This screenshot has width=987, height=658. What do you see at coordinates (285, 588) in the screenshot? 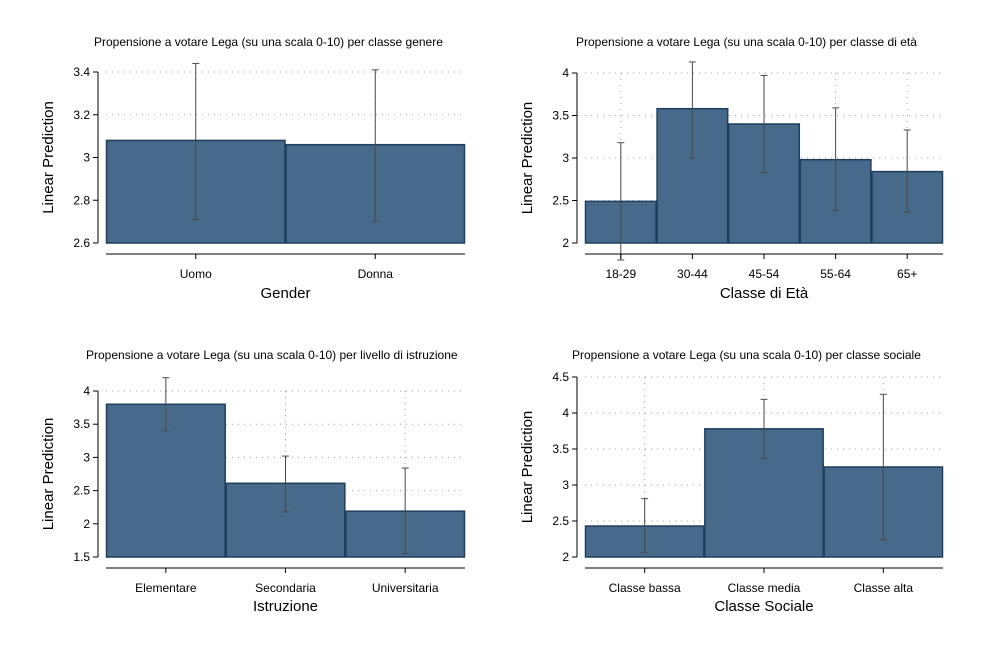
I see `x-tick-label: Secondaria` at bounding box center [285, 588].